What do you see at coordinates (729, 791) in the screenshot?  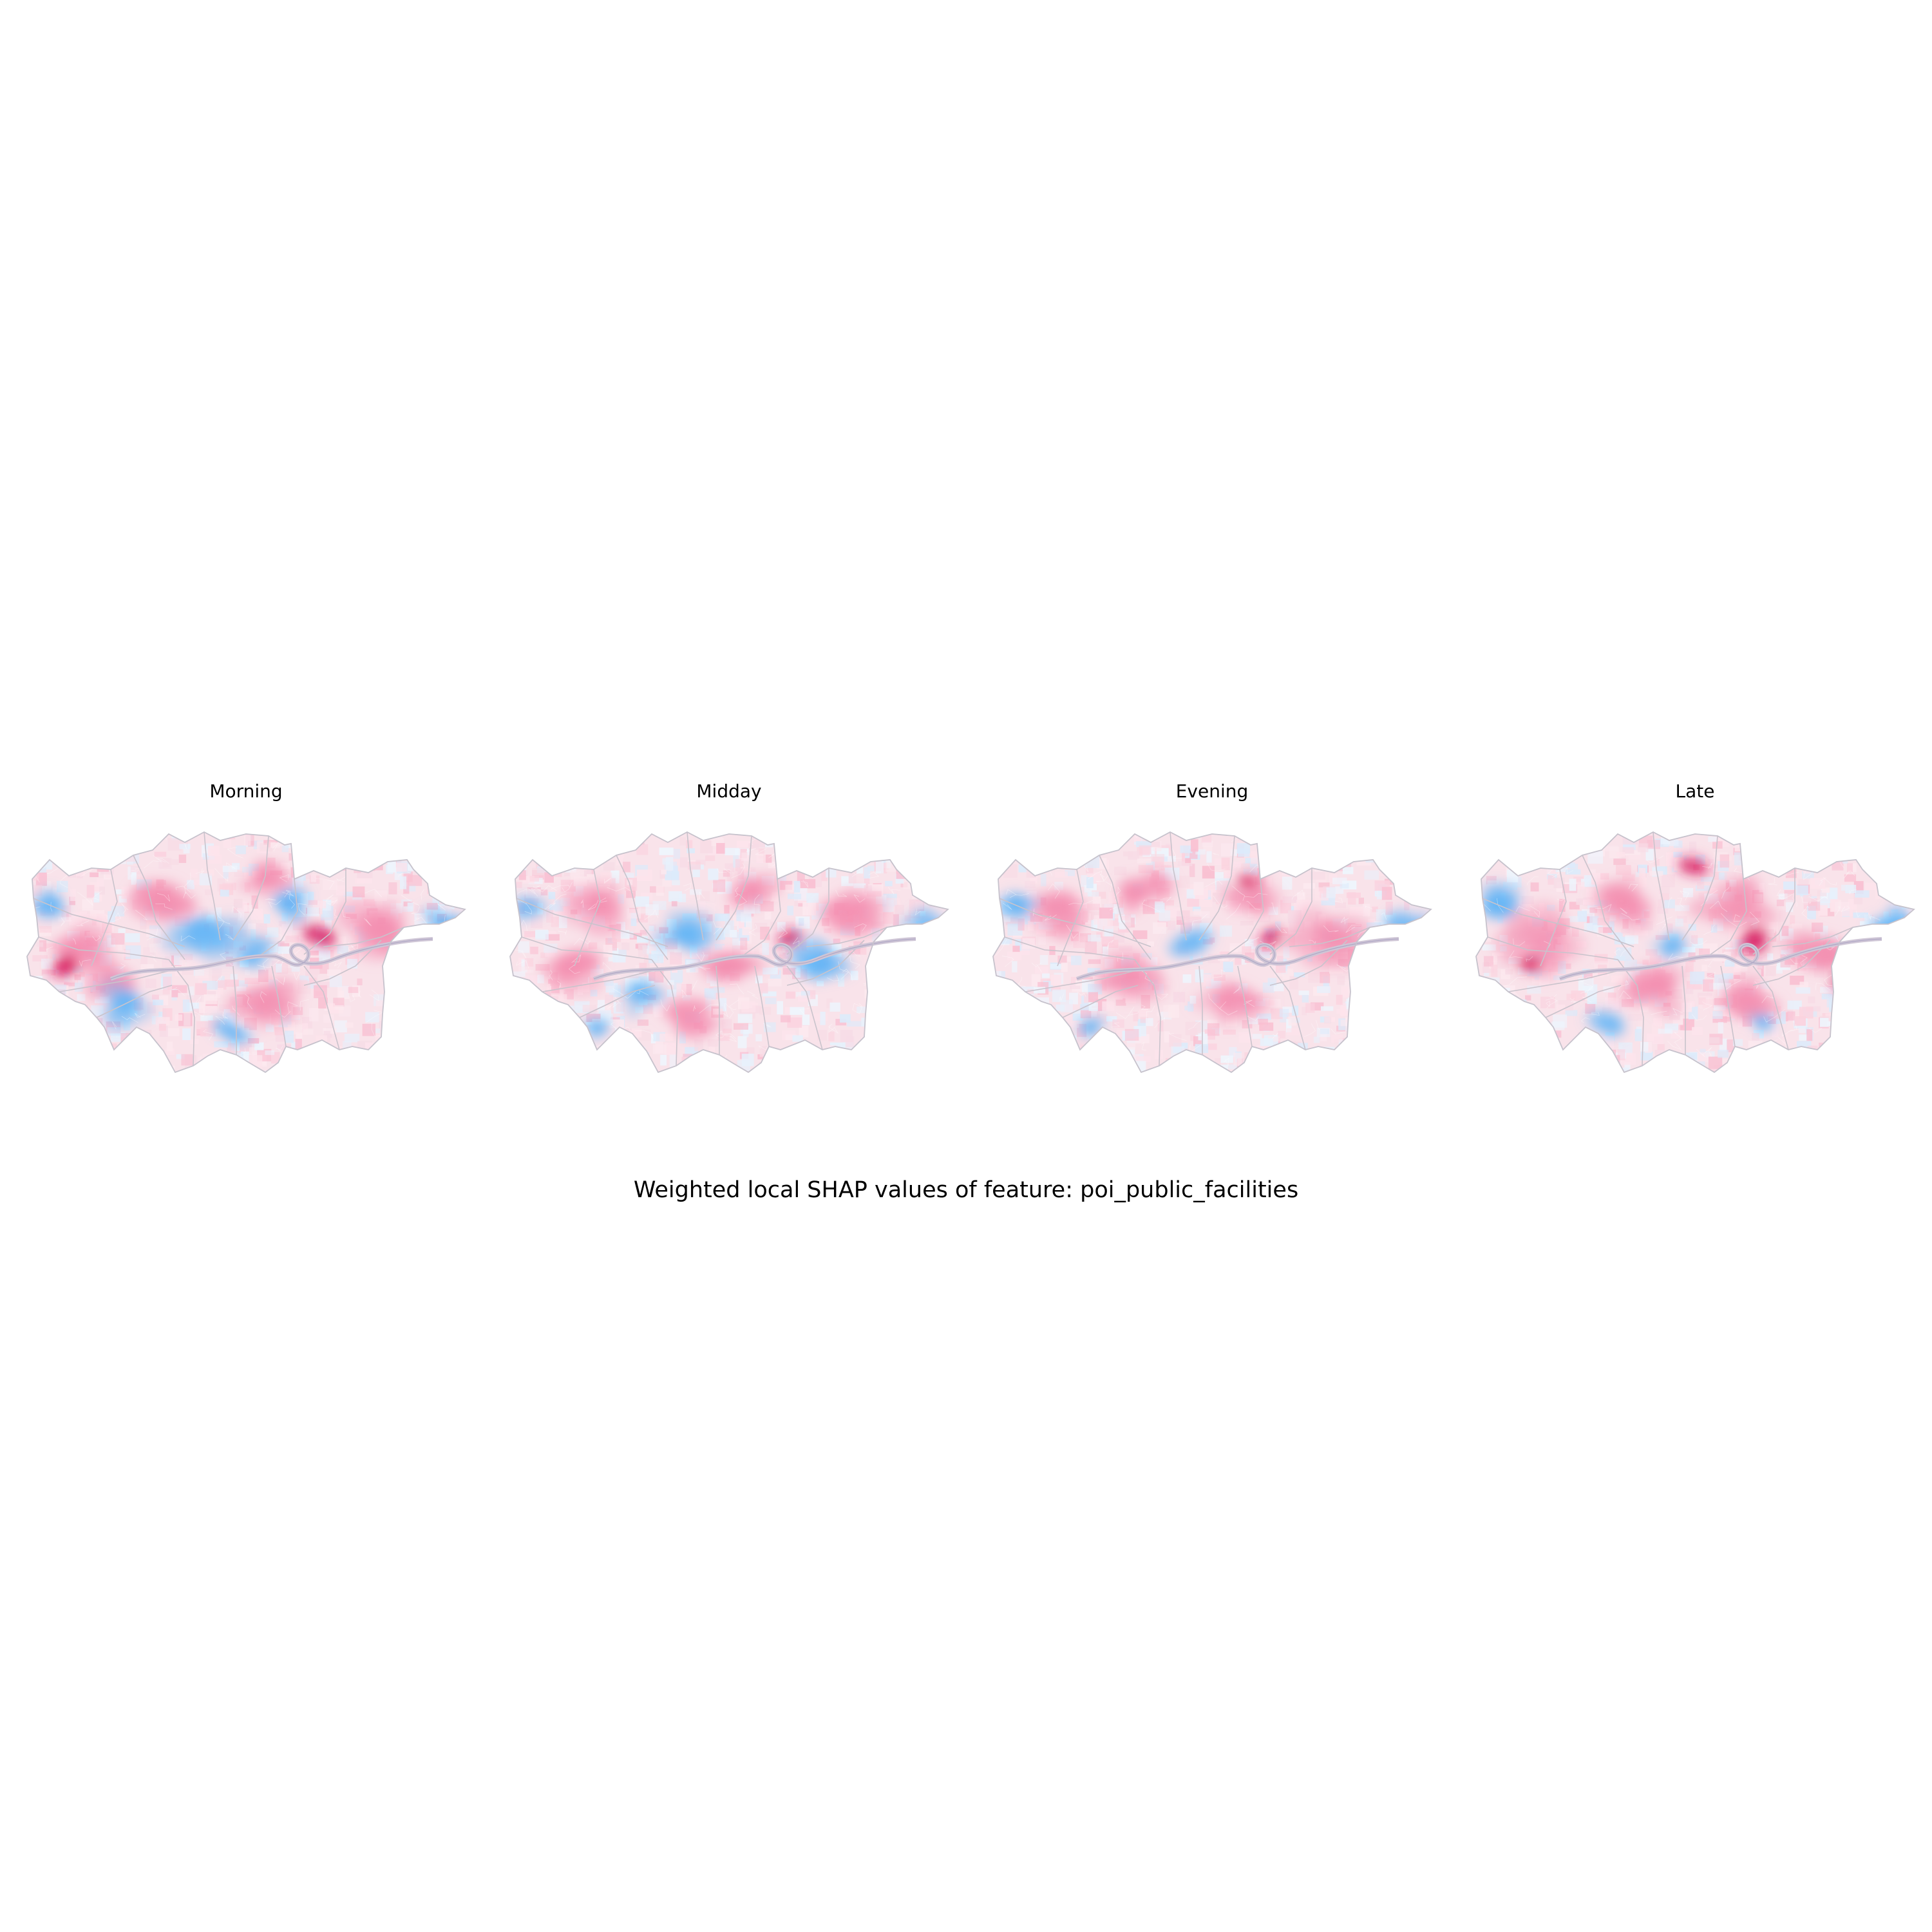 I see `panel-title-midday: Midday` at bounding box center [729, 791].